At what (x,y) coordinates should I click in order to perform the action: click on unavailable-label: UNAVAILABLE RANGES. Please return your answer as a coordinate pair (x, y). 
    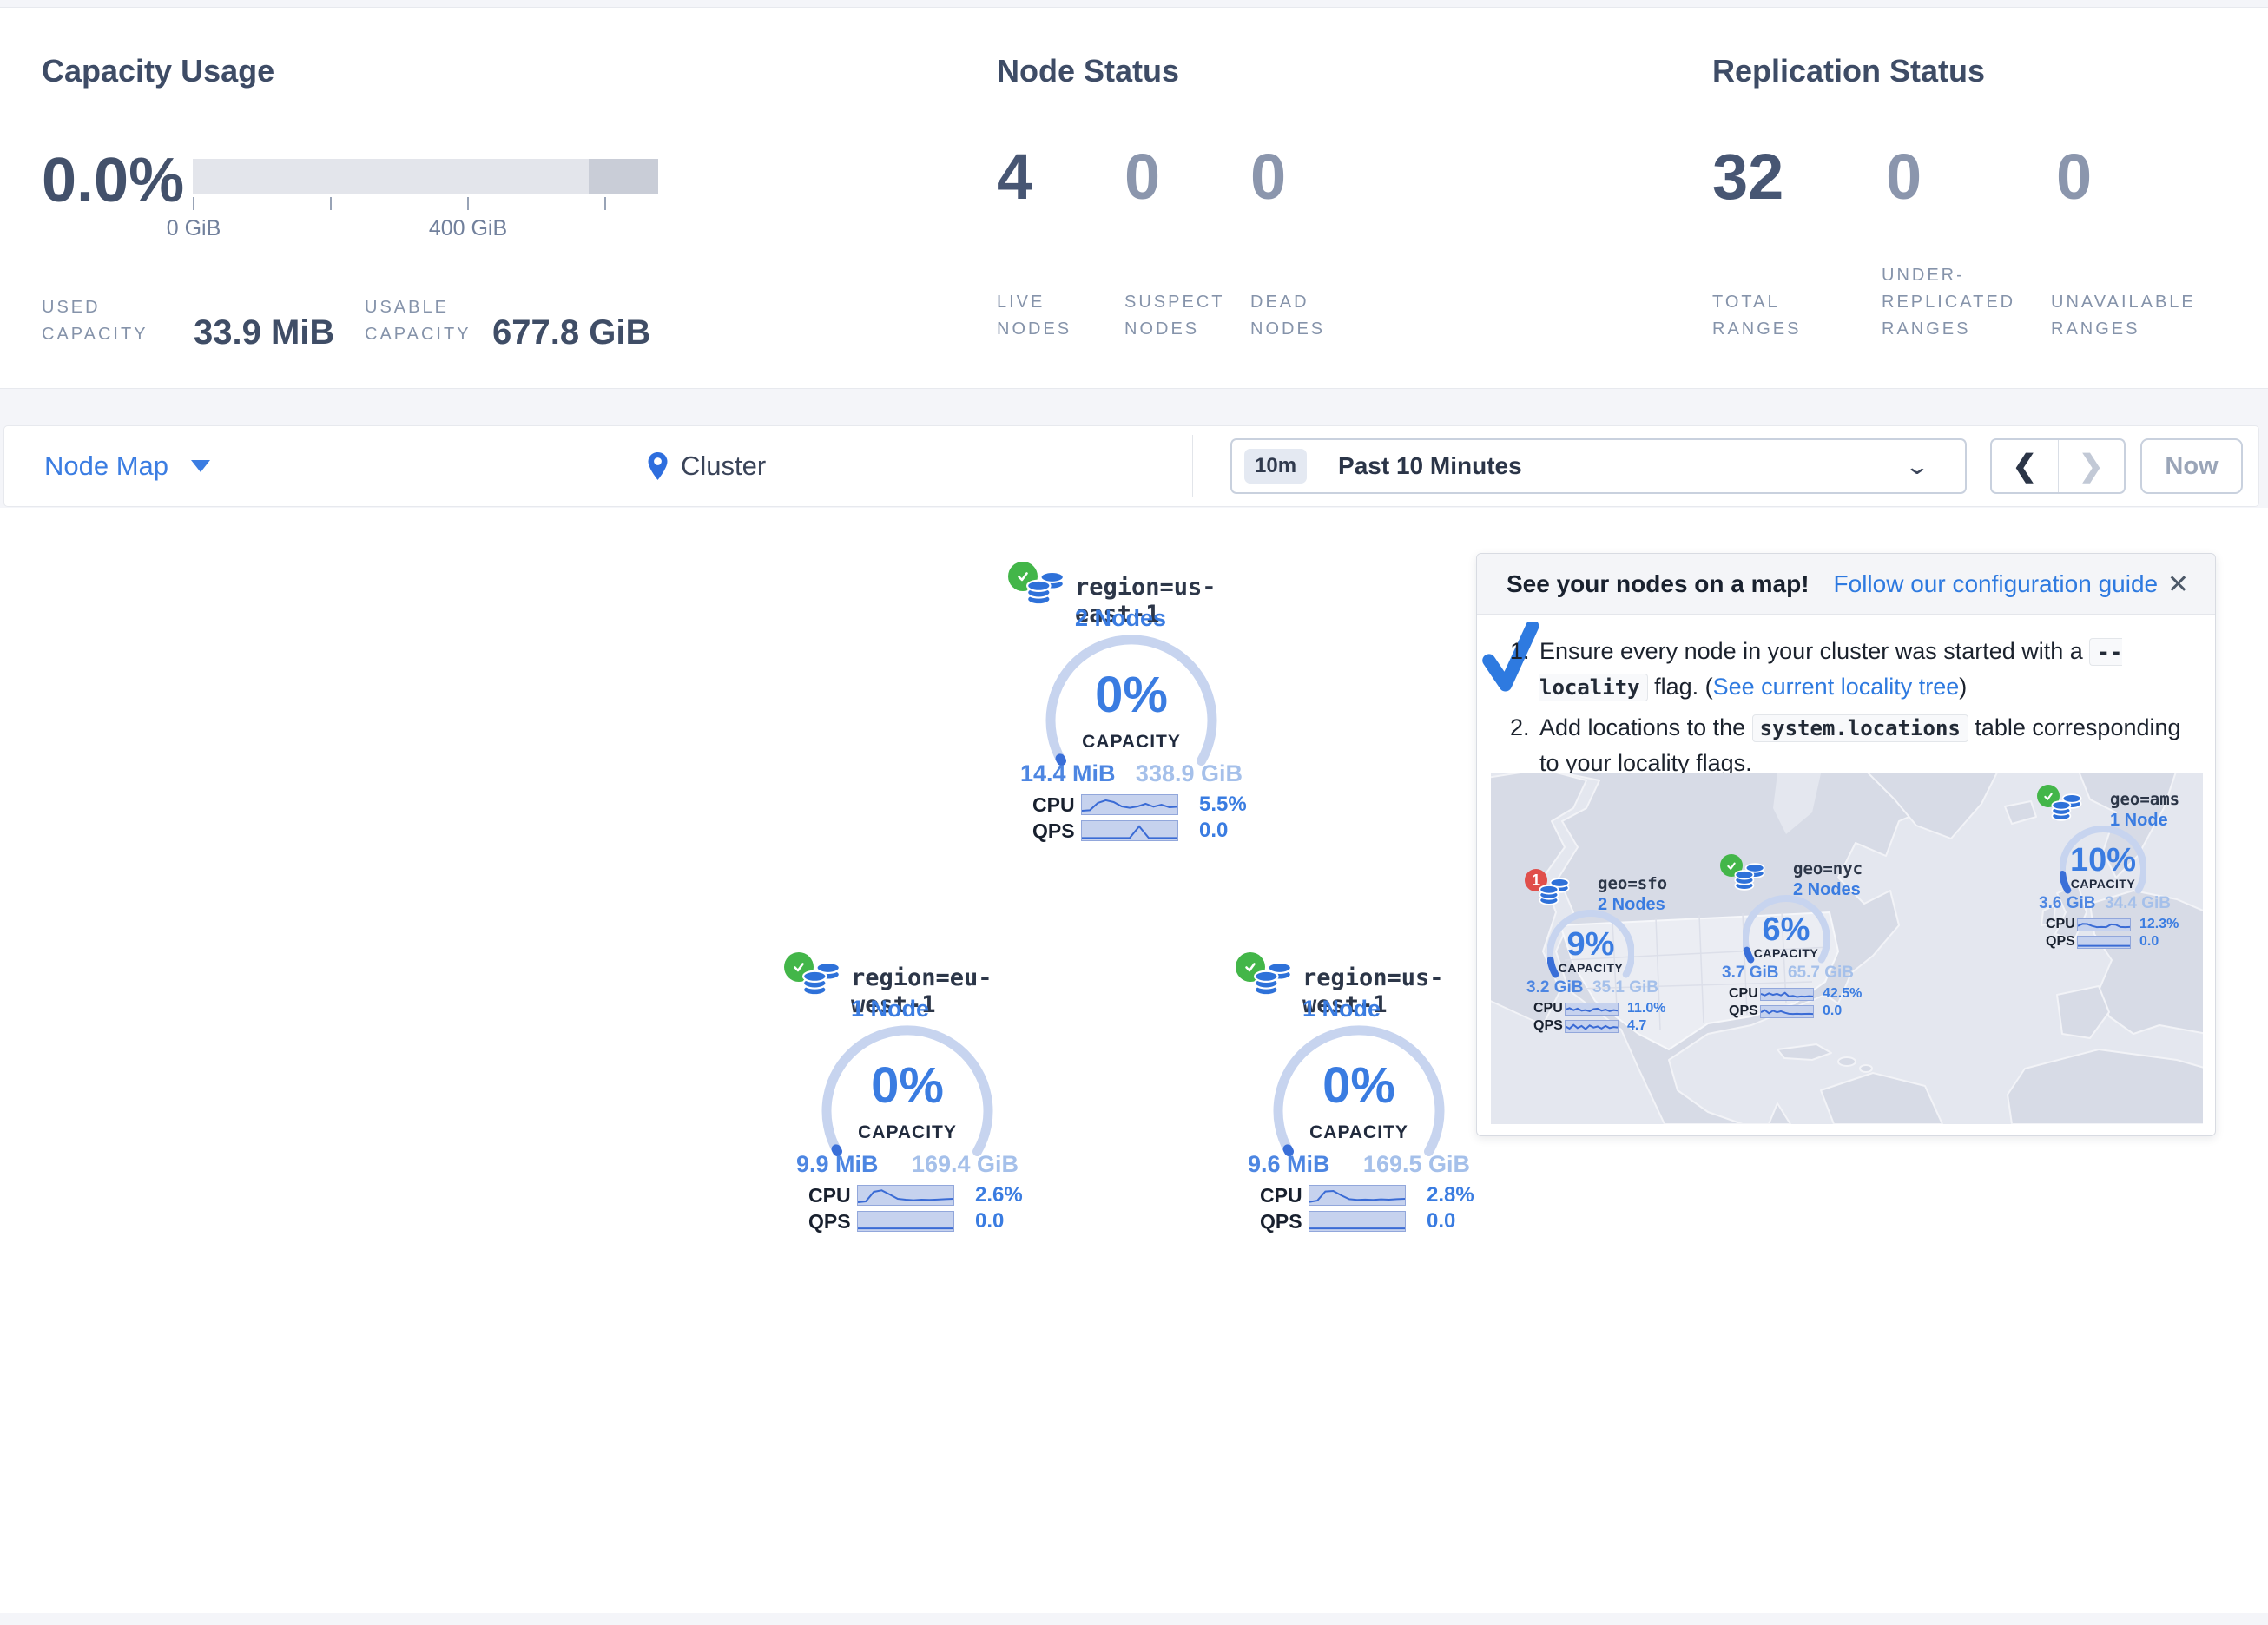
    Looking at the image, I should click on (2124, 316).